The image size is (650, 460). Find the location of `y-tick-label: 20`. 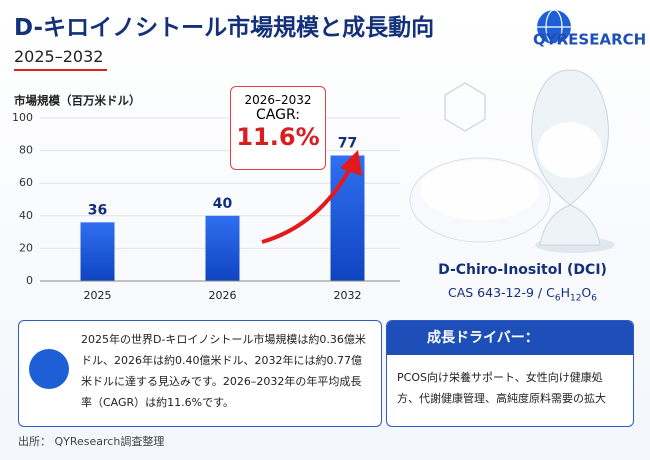

y-tick-label: 20 is located at coordinates (26, 247).